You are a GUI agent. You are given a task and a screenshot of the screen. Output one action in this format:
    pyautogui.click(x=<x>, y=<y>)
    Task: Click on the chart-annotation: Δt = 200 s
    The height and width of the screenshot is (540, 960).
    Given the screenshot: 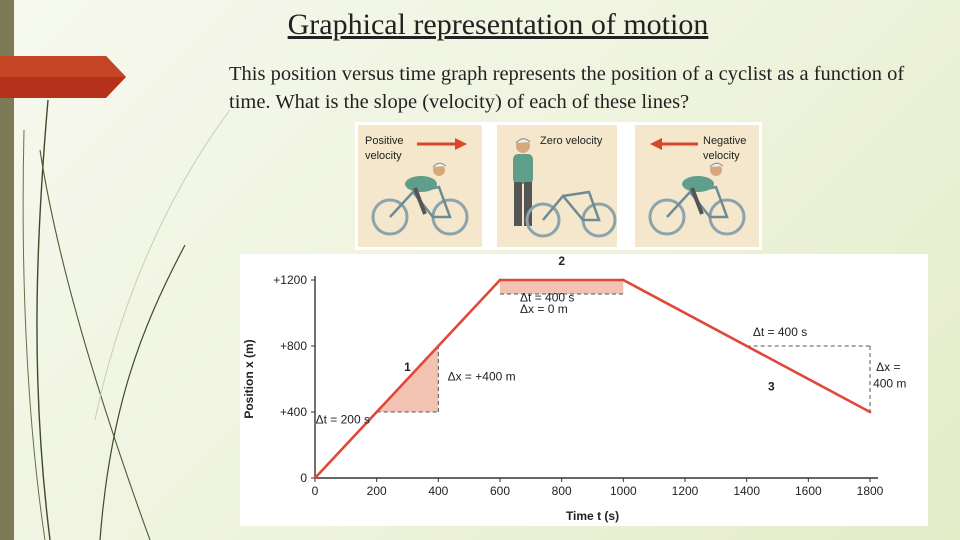 What is the action you would take?
    pyautogui.click(x=343, y=420)
    